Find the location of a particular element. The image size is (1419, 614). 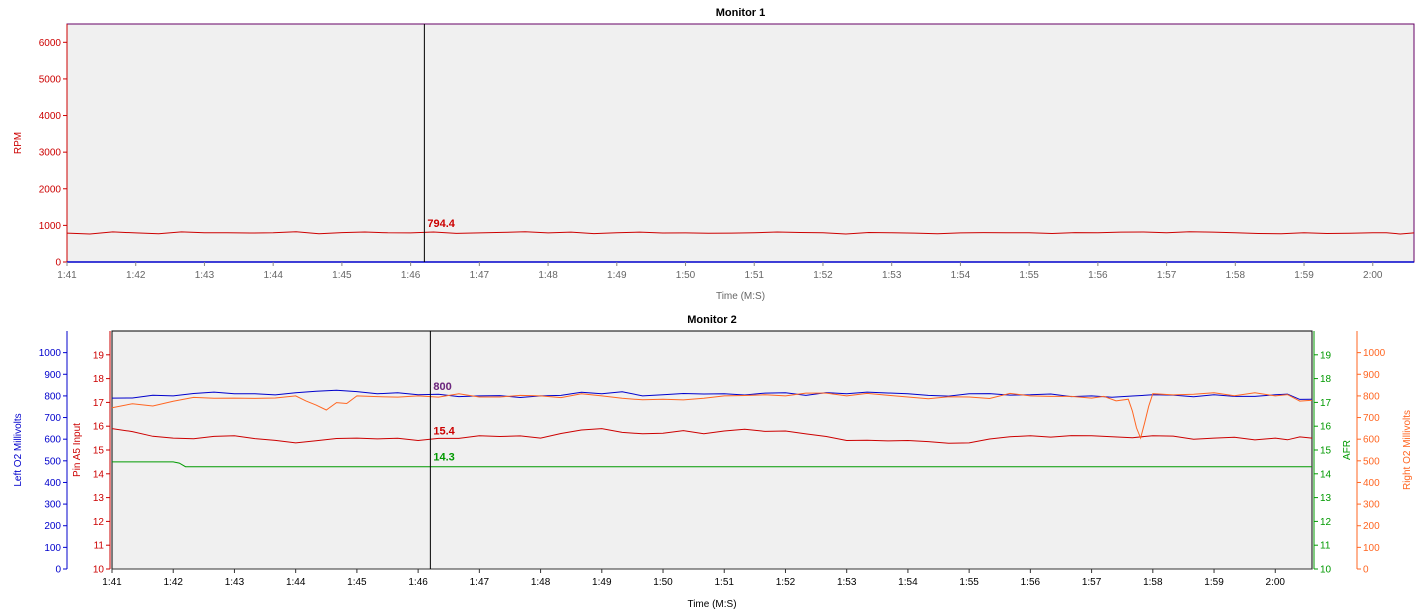

monitor-1-y-tick-label: 0 is located at coordinates (58, 263).